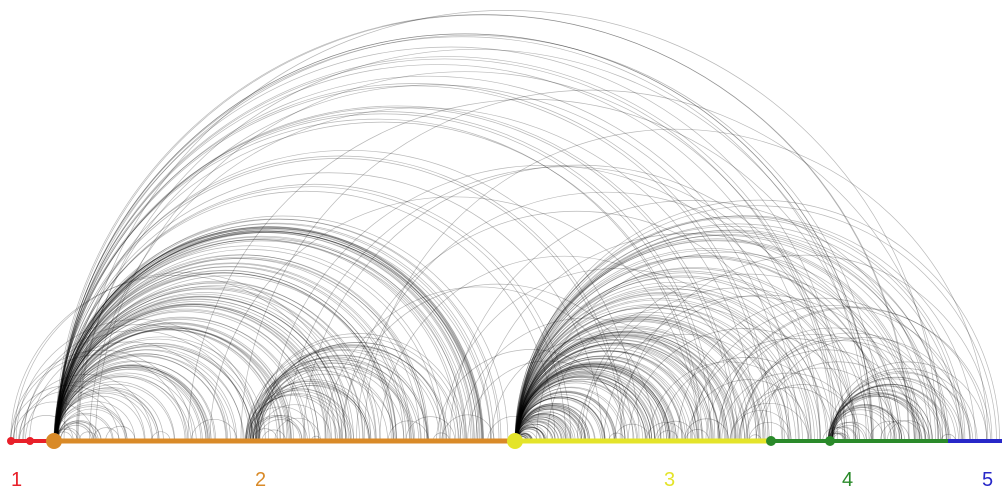 This screenshot has height=493, width=1002. What do you see at coordinates (987, 480) in the screenshot?
I see `segment-label-5: 5` at bounding box center [987, 480].